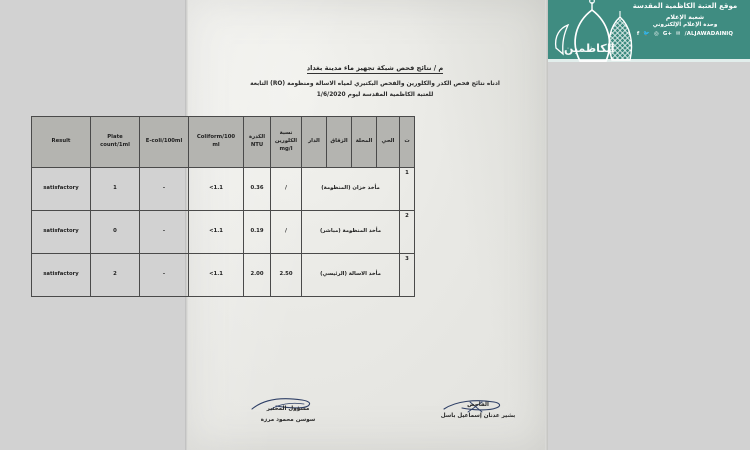 Image resolution: width=750 pixels, height=450 pixels. I want to click on cell-turbidity: 0.36, so click(257, 189).